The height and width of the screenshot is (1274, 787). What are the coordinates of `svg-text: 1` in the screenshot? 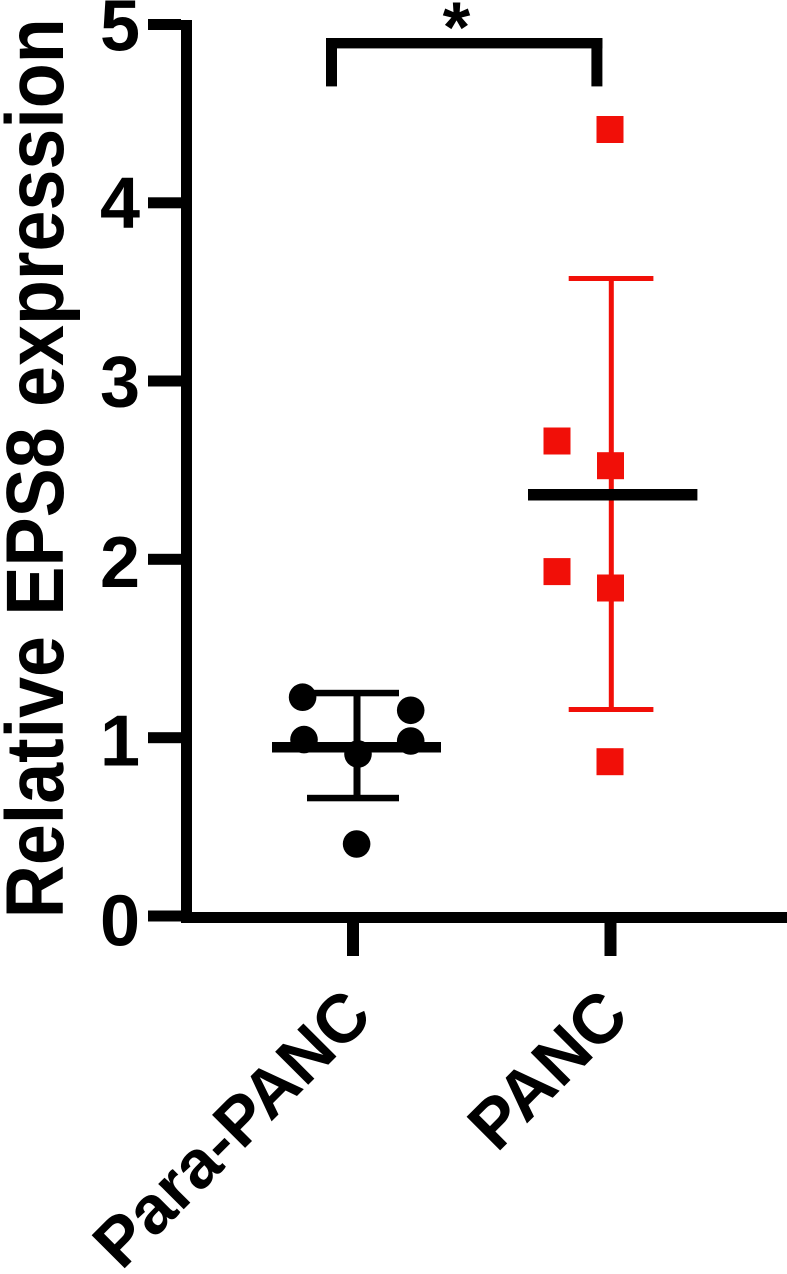 It's located at (120, 742).